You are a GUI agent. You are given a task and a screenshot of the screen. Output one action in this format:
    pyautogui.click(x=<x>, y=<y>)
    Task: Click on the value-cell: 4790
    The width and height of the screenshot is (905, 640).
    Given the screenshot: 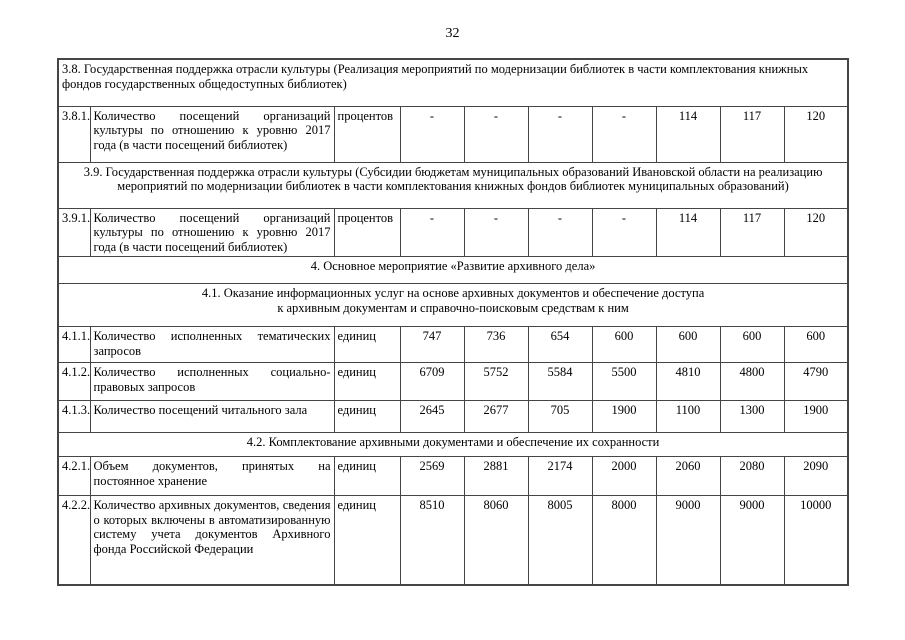 What is the action you would take?
    pyautogui.click(x=816, y=381)
    